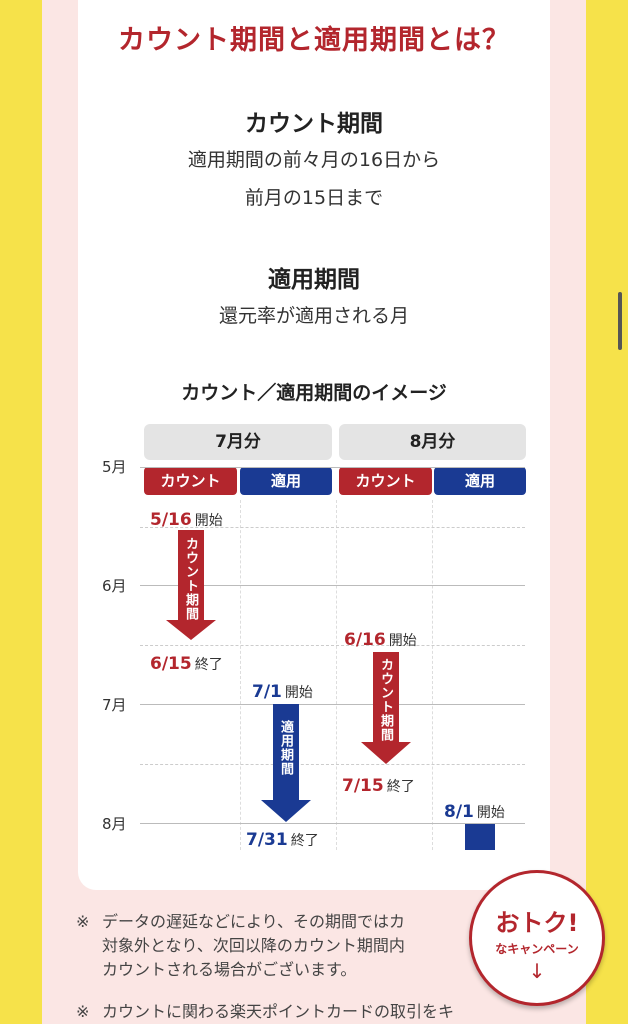 The height and width of the screenshot is (1024, 628). What do you see at coordinates (114, 824) in the screenshot?
I see `month-label: 8月` at bounding box center [114, 824].